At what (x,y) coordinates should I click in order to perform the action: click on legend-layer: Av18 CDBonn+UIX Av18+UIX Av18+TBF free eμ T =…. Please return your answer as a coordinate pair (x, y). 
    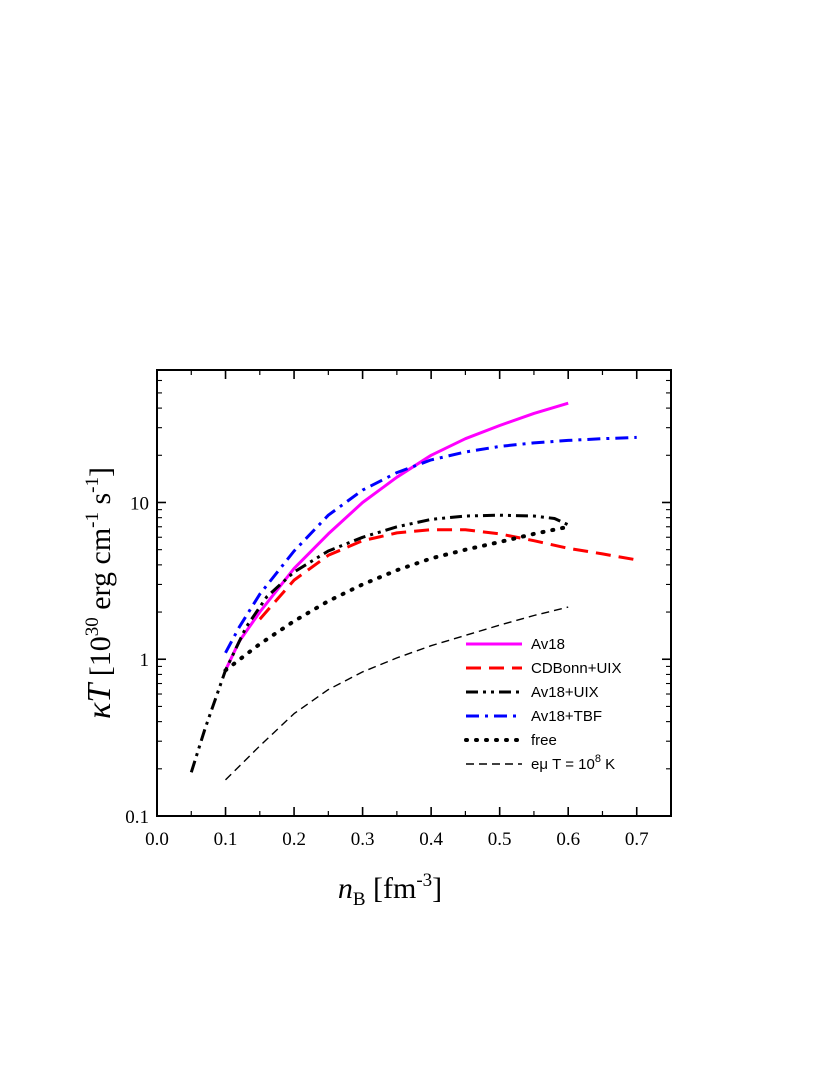
    Looking at the image, I should click on (542, 704).